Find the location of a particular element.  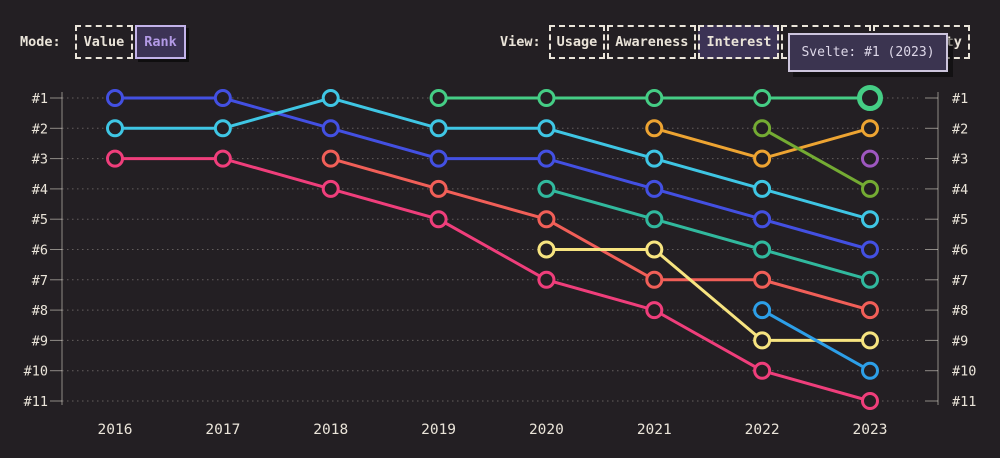

year-label-2020: 2020 is located at coordinates (546, 430).